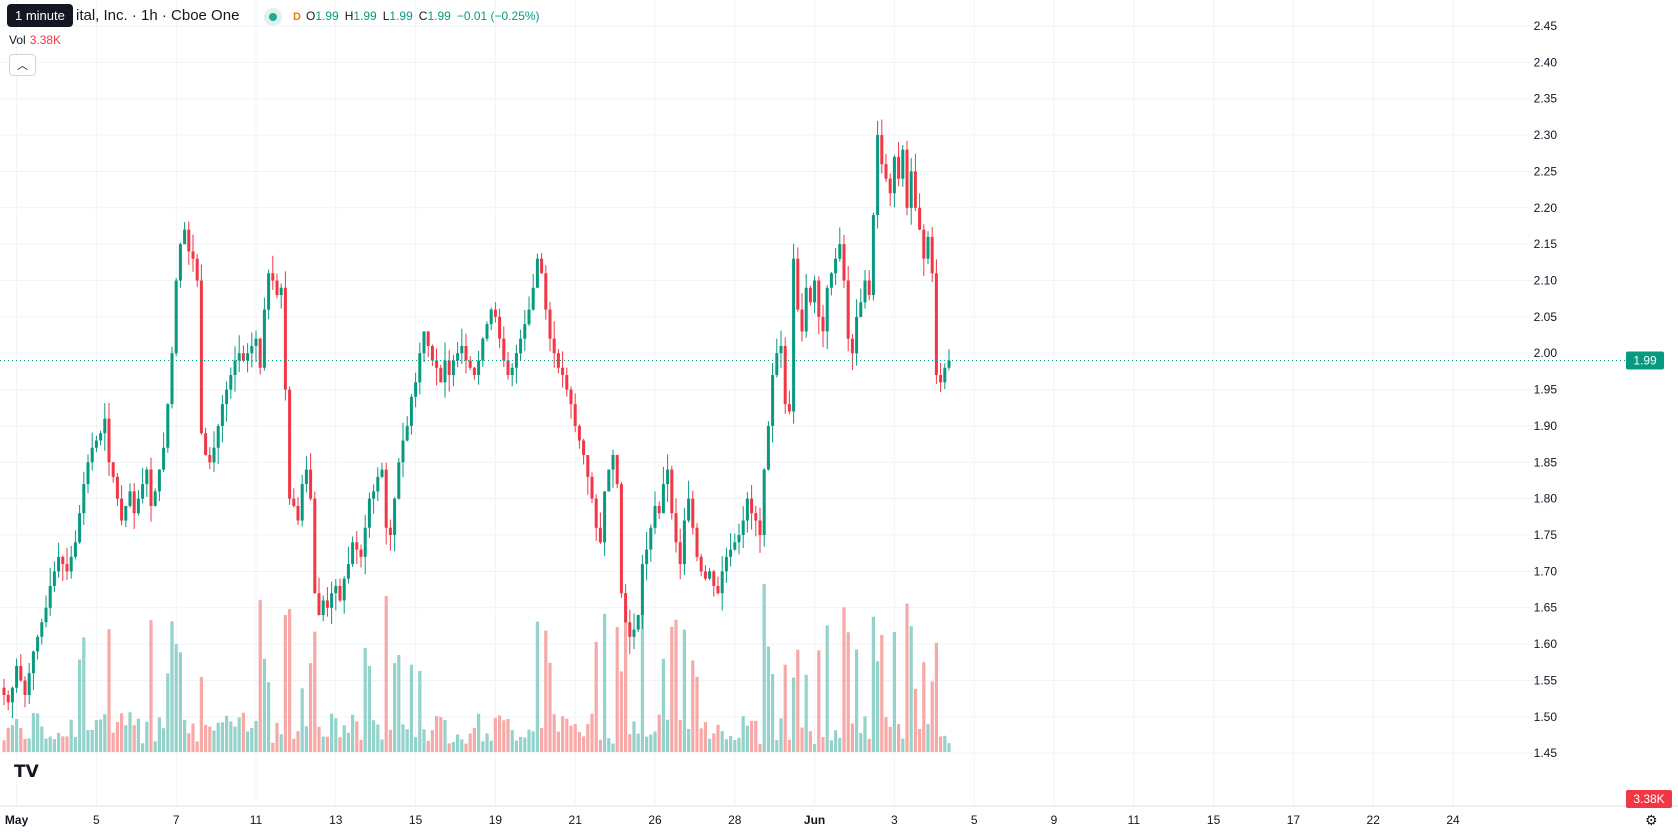  What do you see at coordinates (1546, 99) in the screenshot?
I see `price-tick-label: 2.35` at bounding box center [1546, 99].